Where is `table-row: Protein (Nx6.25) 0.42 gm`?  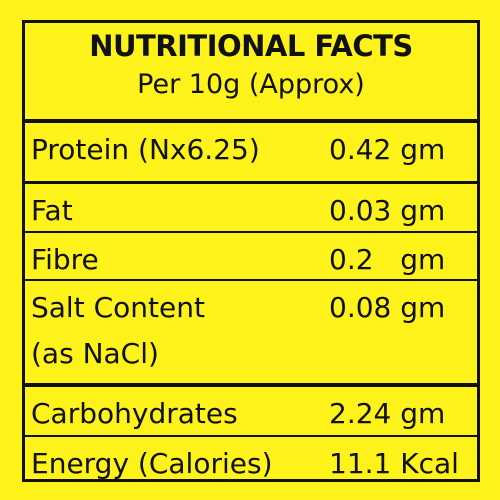
table-row: Protein (Nx6.25) 0.42 gm is located at coordinates (251, 150).